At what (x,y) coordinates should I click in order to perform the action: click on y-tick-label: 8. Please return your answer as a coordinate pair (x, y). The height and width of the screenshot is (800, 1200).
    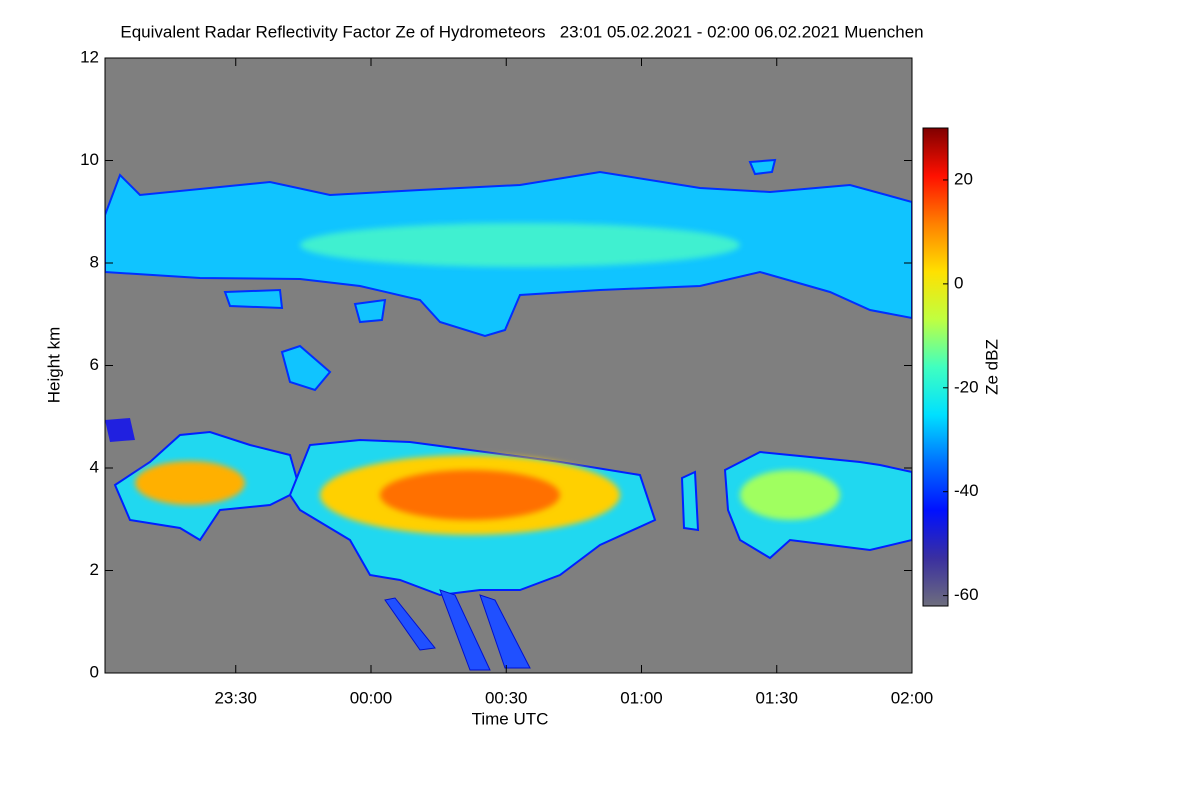
    Looking at the image, I should click on (94, 261).